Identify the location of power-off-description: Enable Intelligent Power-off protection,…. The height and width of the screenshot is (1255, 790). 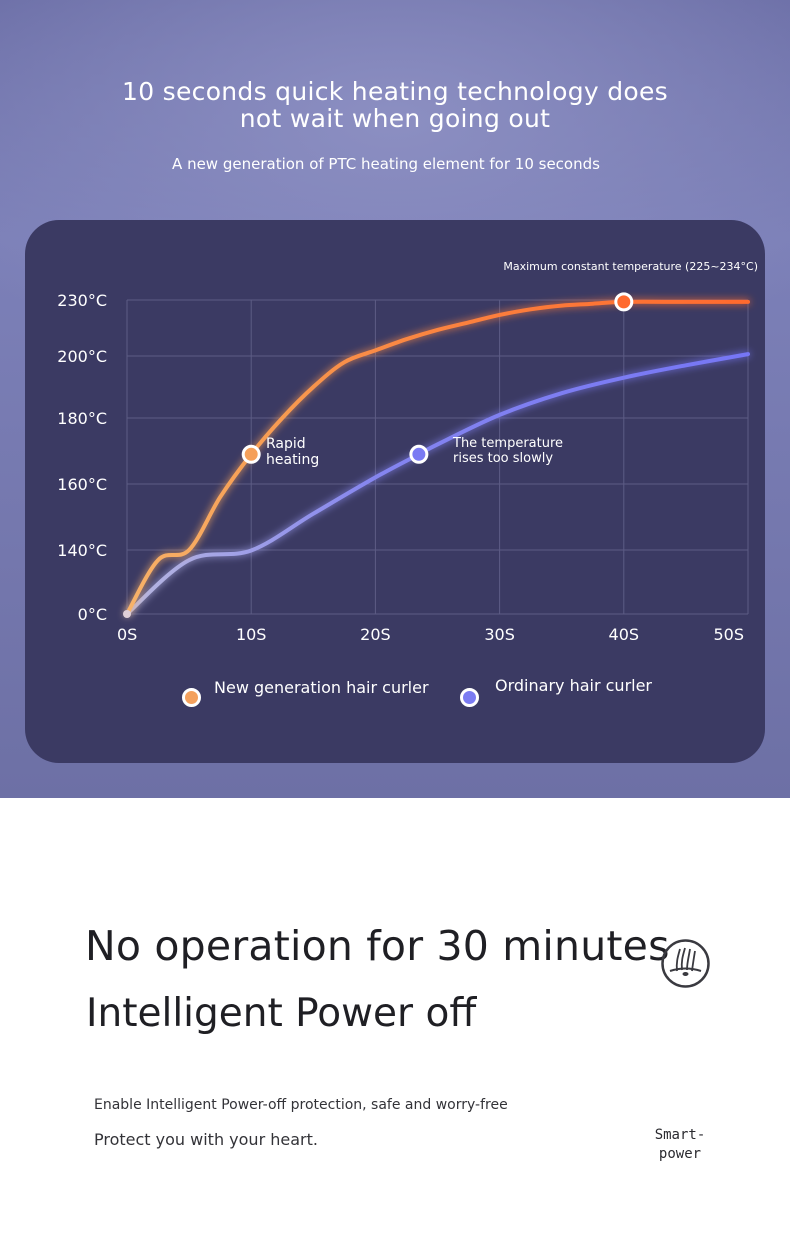
(301, 1105).